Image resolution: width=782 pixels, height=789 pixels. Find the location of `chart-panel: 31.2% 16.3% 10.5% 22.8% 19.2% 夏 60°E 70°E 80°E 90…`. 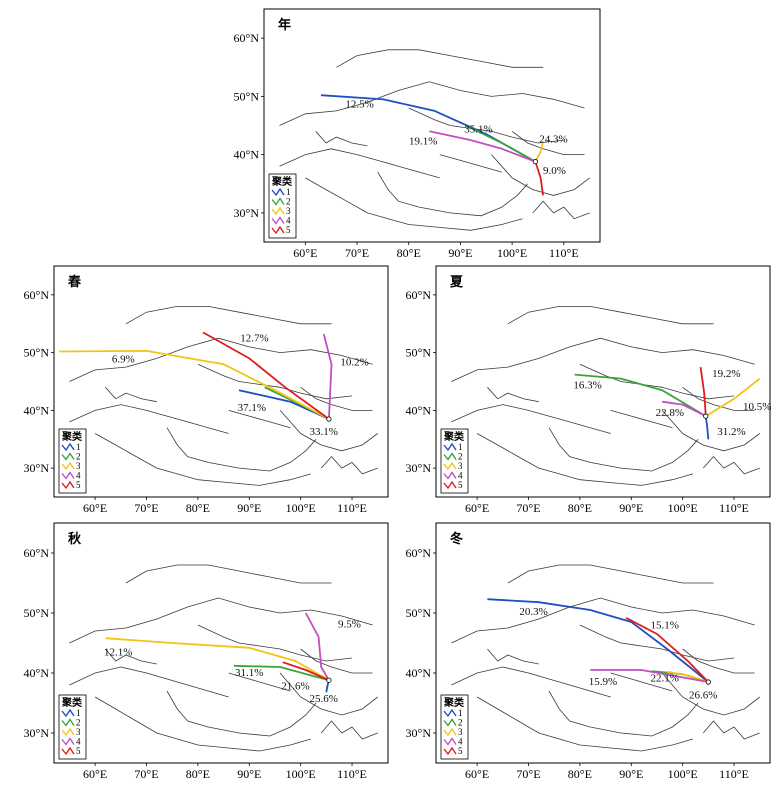

chart-panel: 31.2% 16.3% 10.5% 22.8% 19.2% 夏 60°E 70°E 80°E 90… is located at coordinates (588, 390).